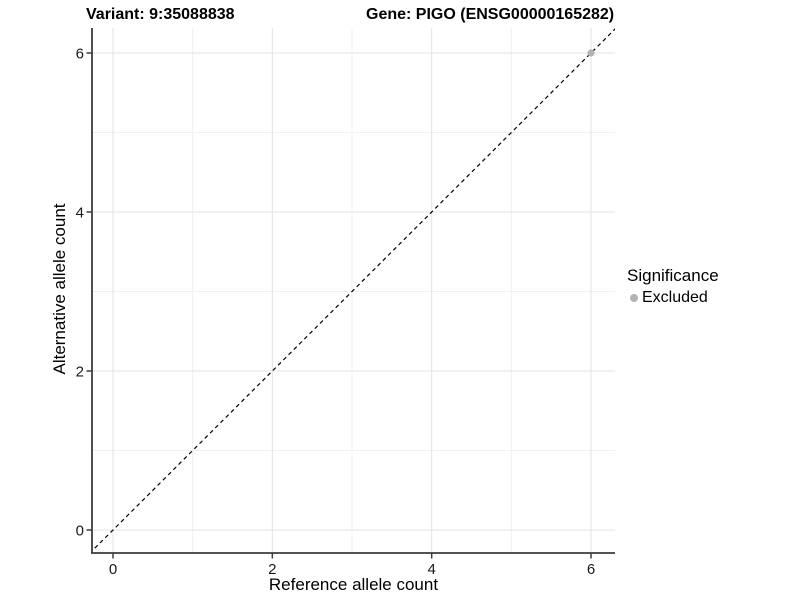  Describe the element at coordinates (80, 372) in the screenshot. I see `y-tick-label: 2` at that location.